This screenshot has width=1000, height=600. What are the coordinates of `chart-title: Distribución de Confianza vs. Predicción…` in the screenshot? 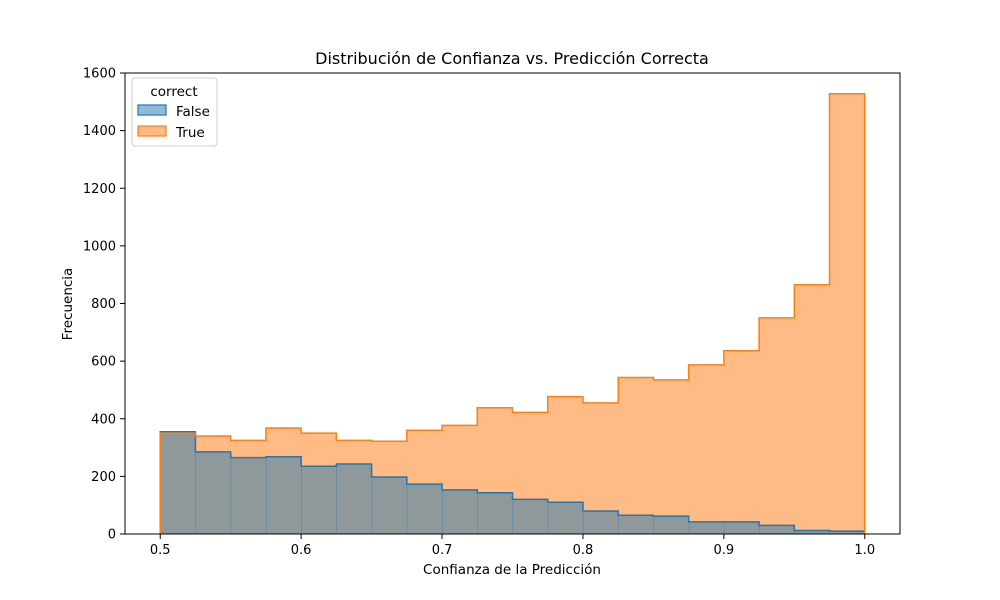 It's located at (512, 58).